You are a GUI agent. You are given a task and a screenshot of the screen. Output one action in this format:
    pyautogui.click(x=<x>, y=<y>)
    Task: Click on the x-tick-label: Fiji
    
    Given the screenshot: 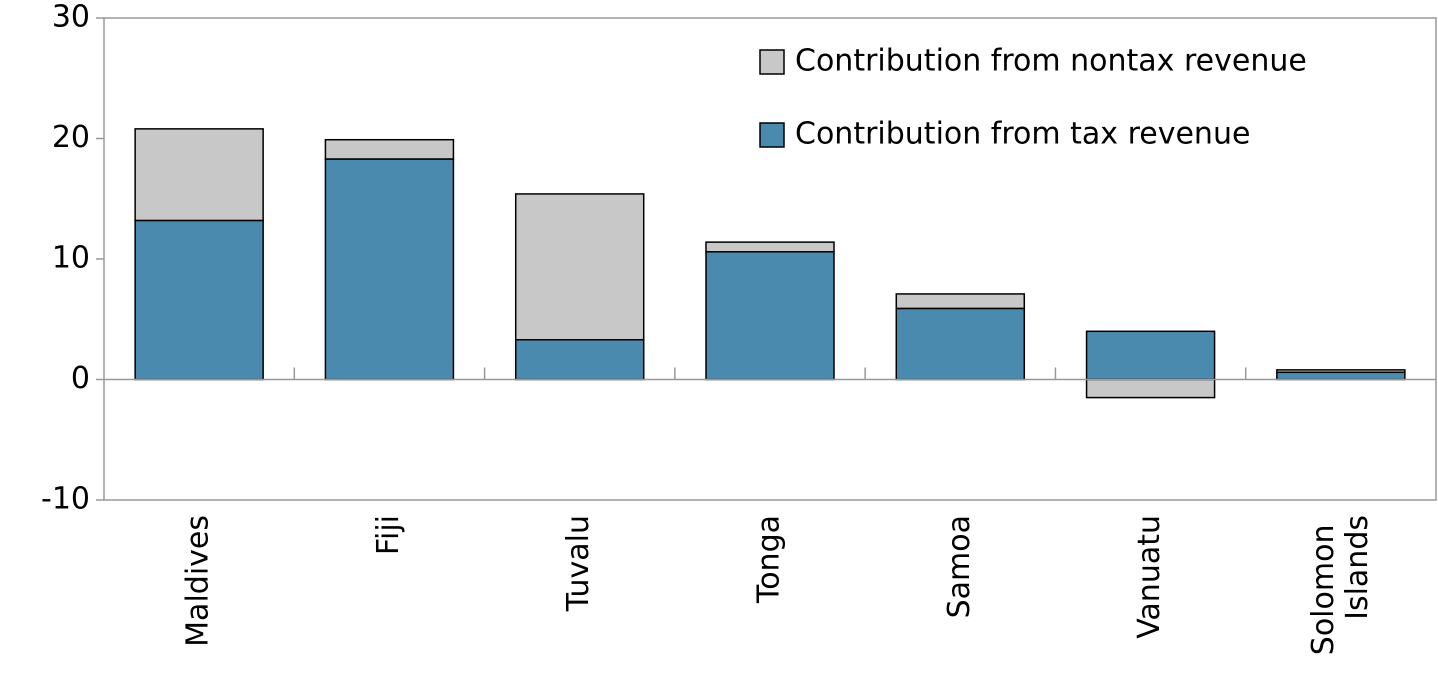 What is the action you would take?
    pyautogui.click(x=388, y=535)
    